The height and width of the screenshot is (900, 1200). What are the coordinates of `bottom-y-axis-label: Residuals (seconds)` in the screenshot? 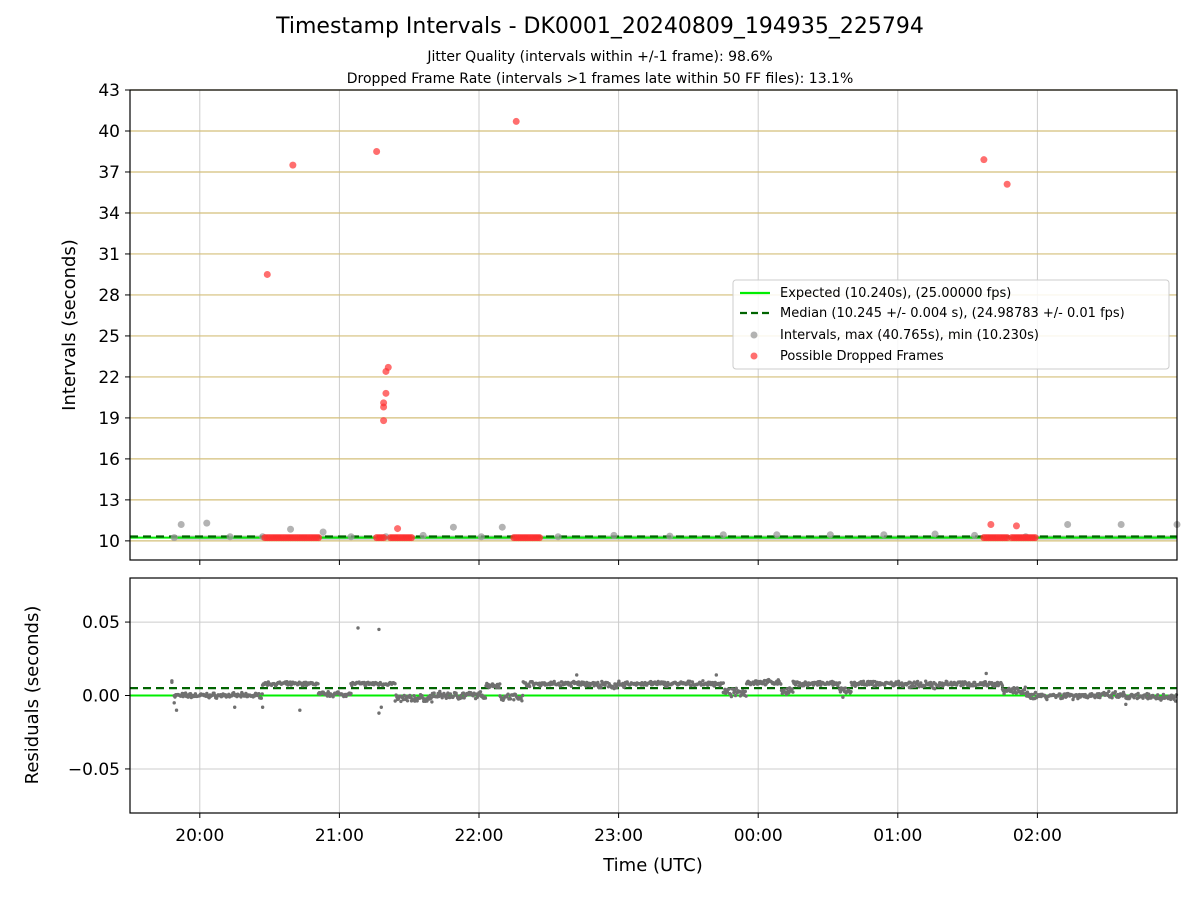 It's located at (32, 695).